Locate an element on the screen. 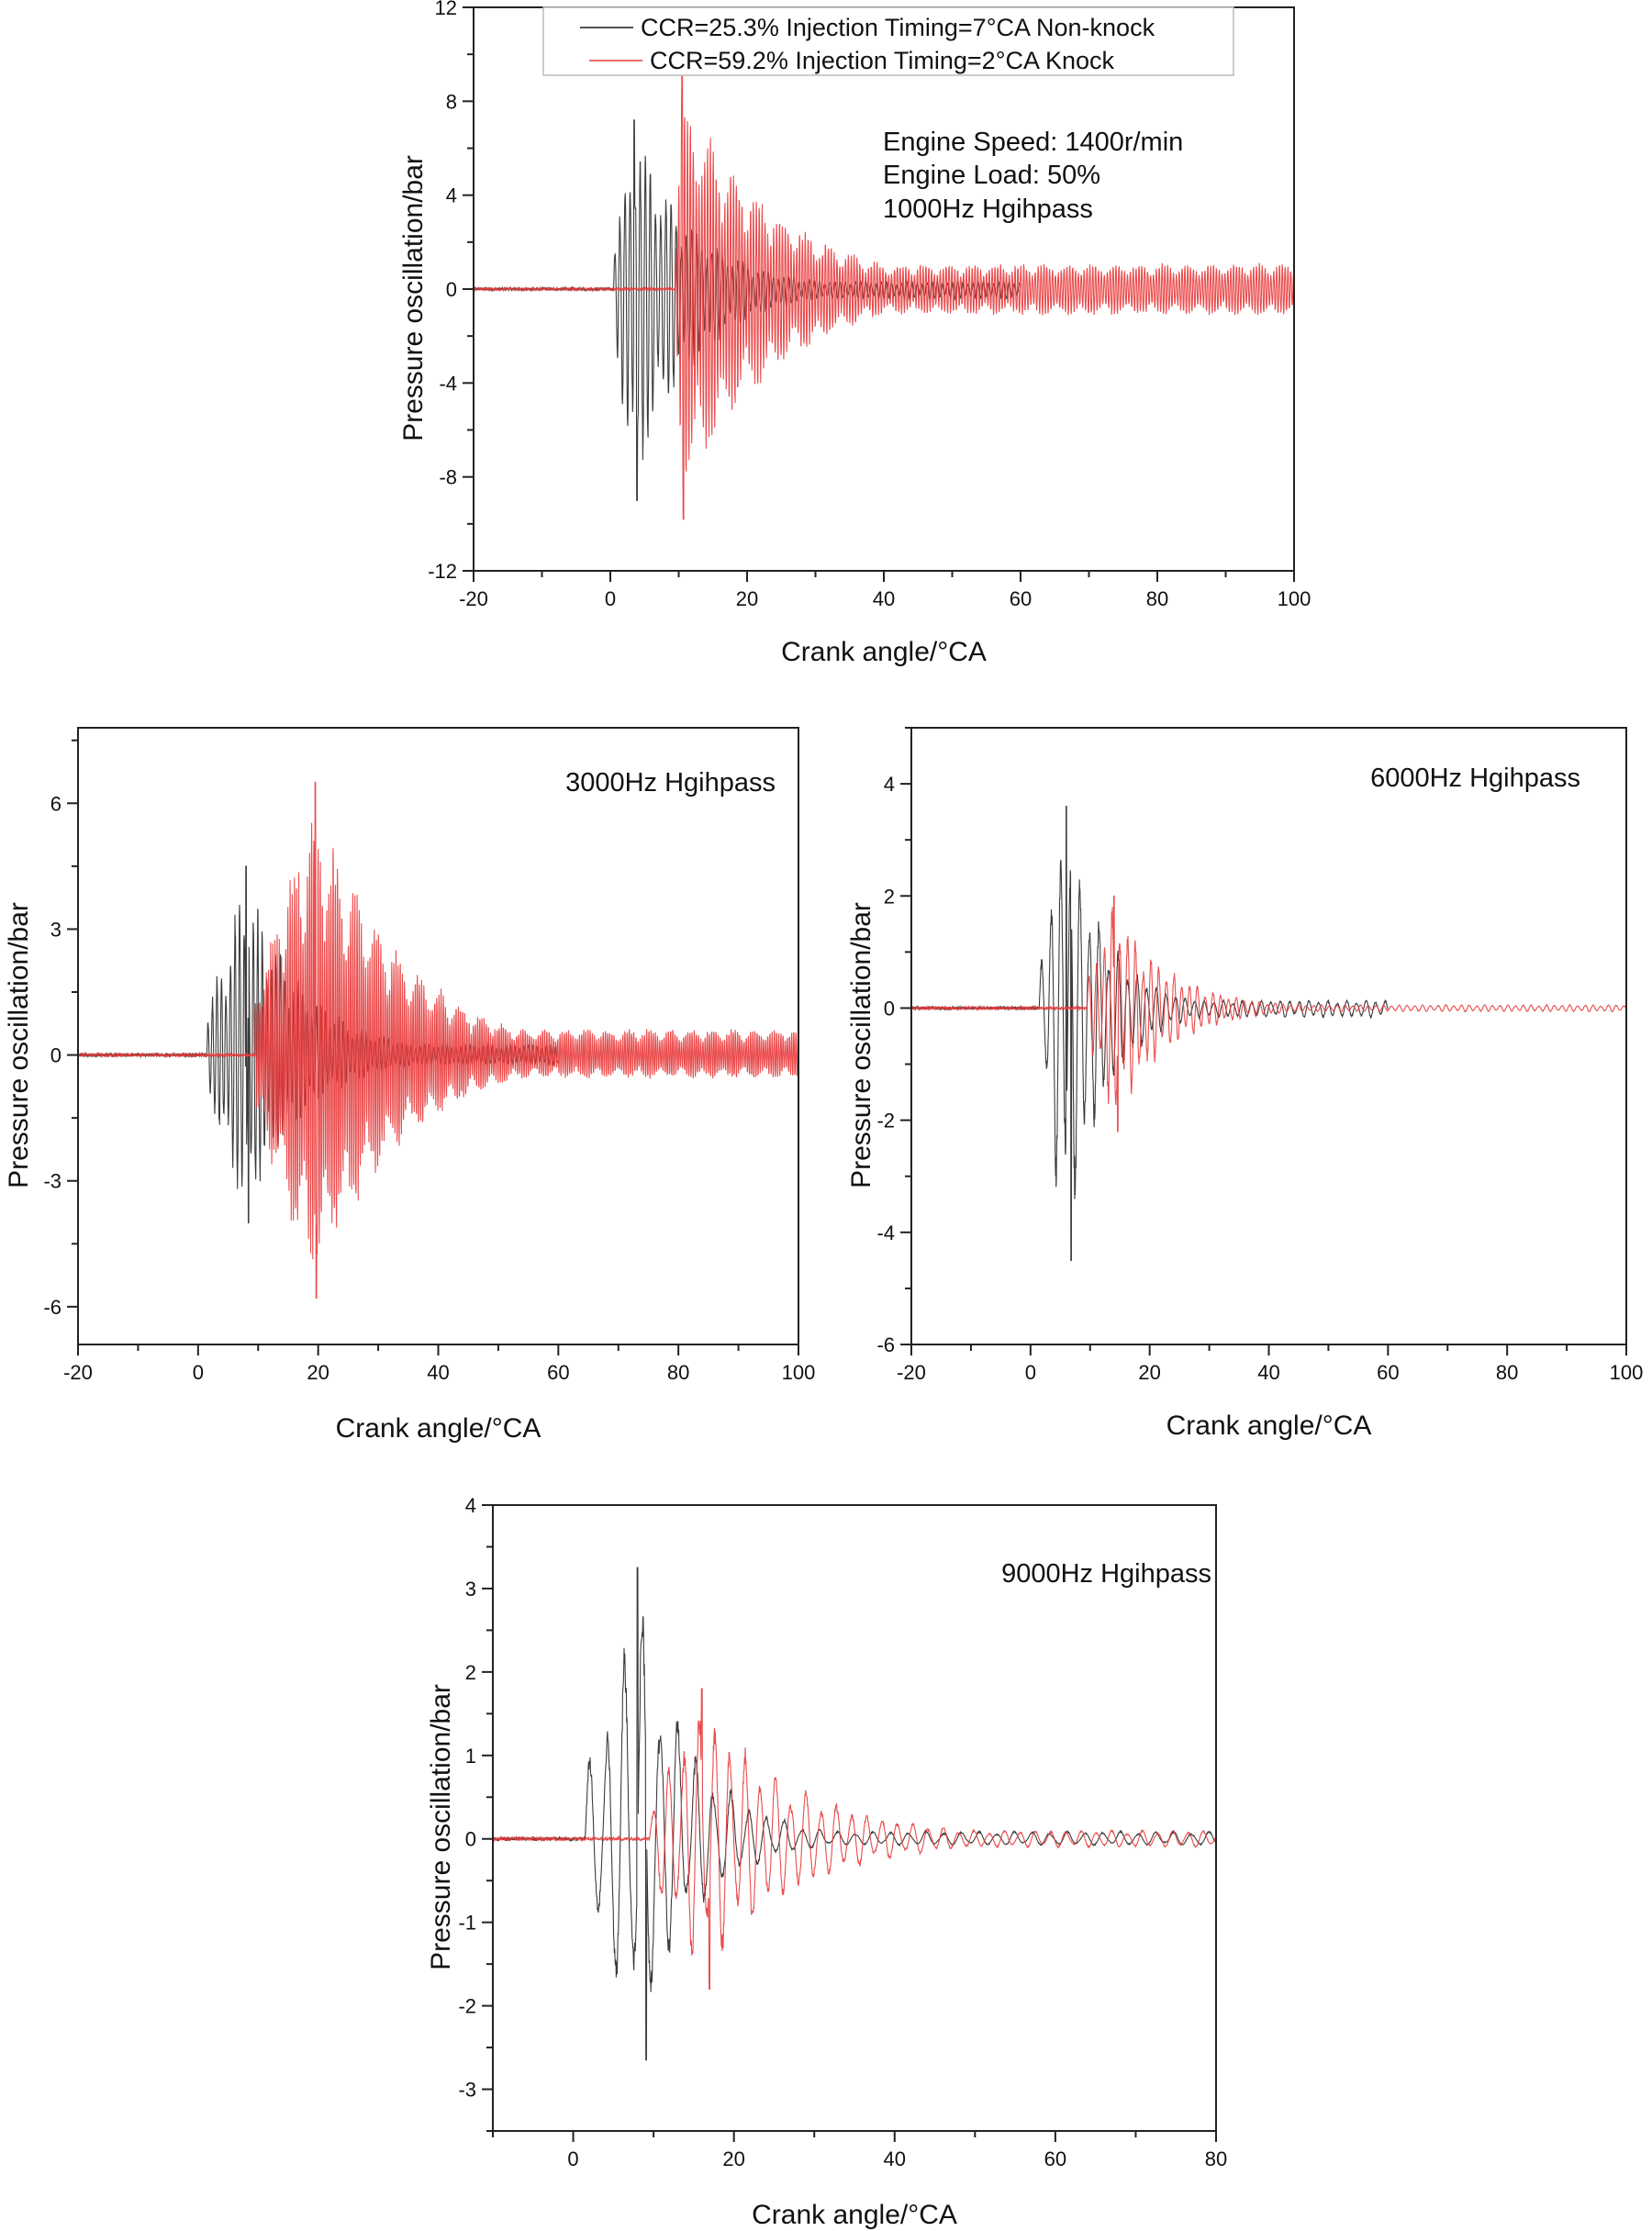 Image resolution: width=1652 pixels, height=2231 pixels. y-tick-label: 8 is located at coordinates (452, 102).